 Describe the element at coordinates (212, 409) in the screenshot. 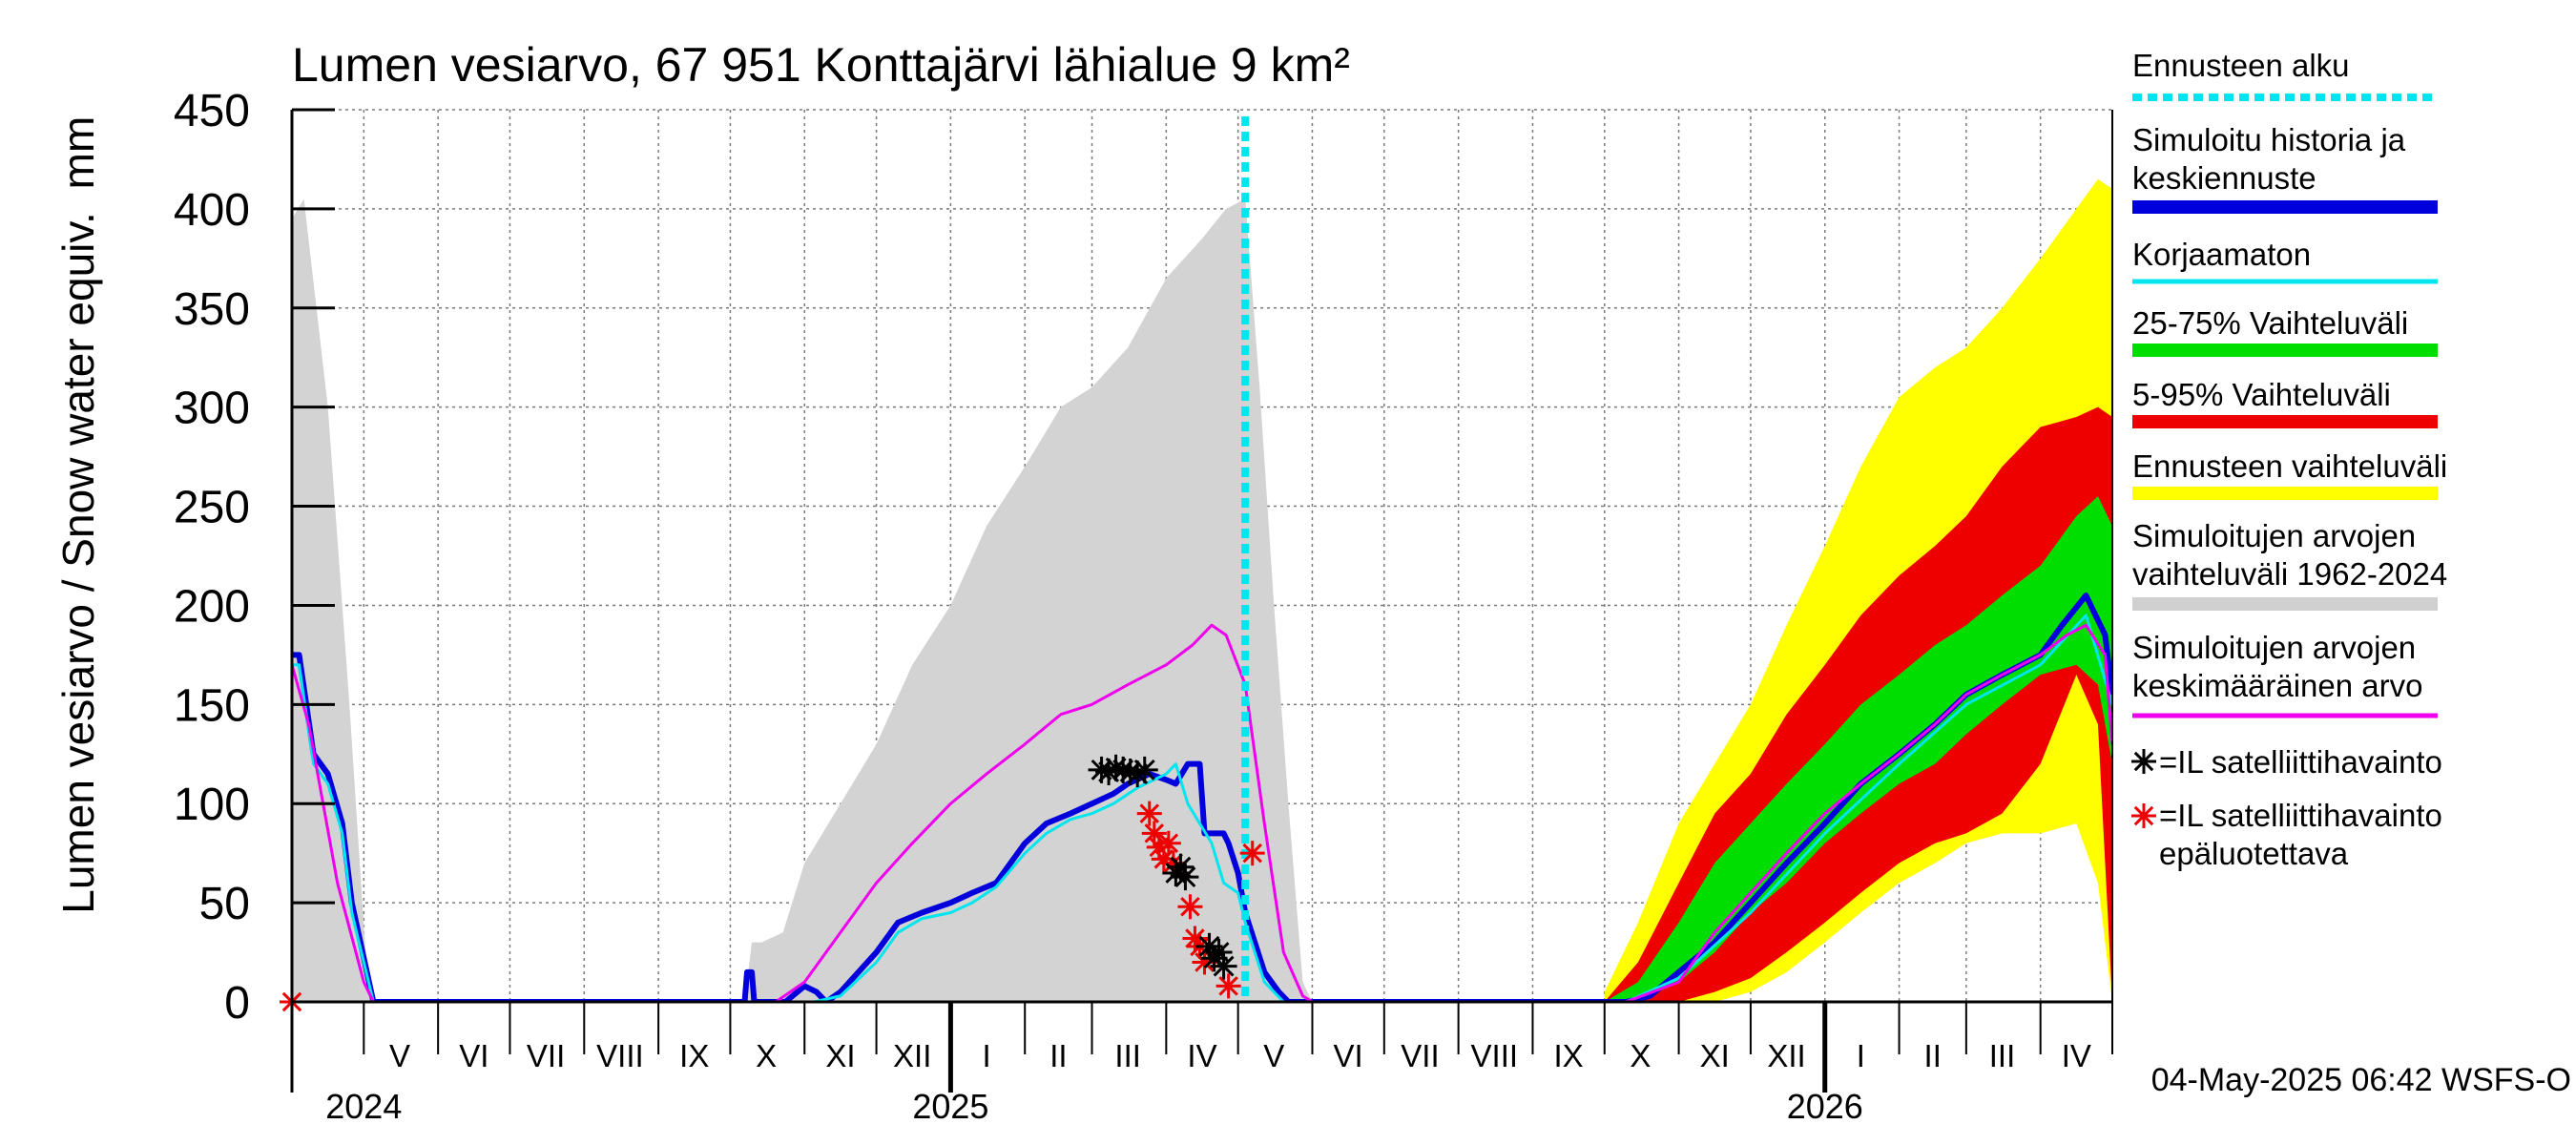

I see `y-tick-label: 300` at that location.